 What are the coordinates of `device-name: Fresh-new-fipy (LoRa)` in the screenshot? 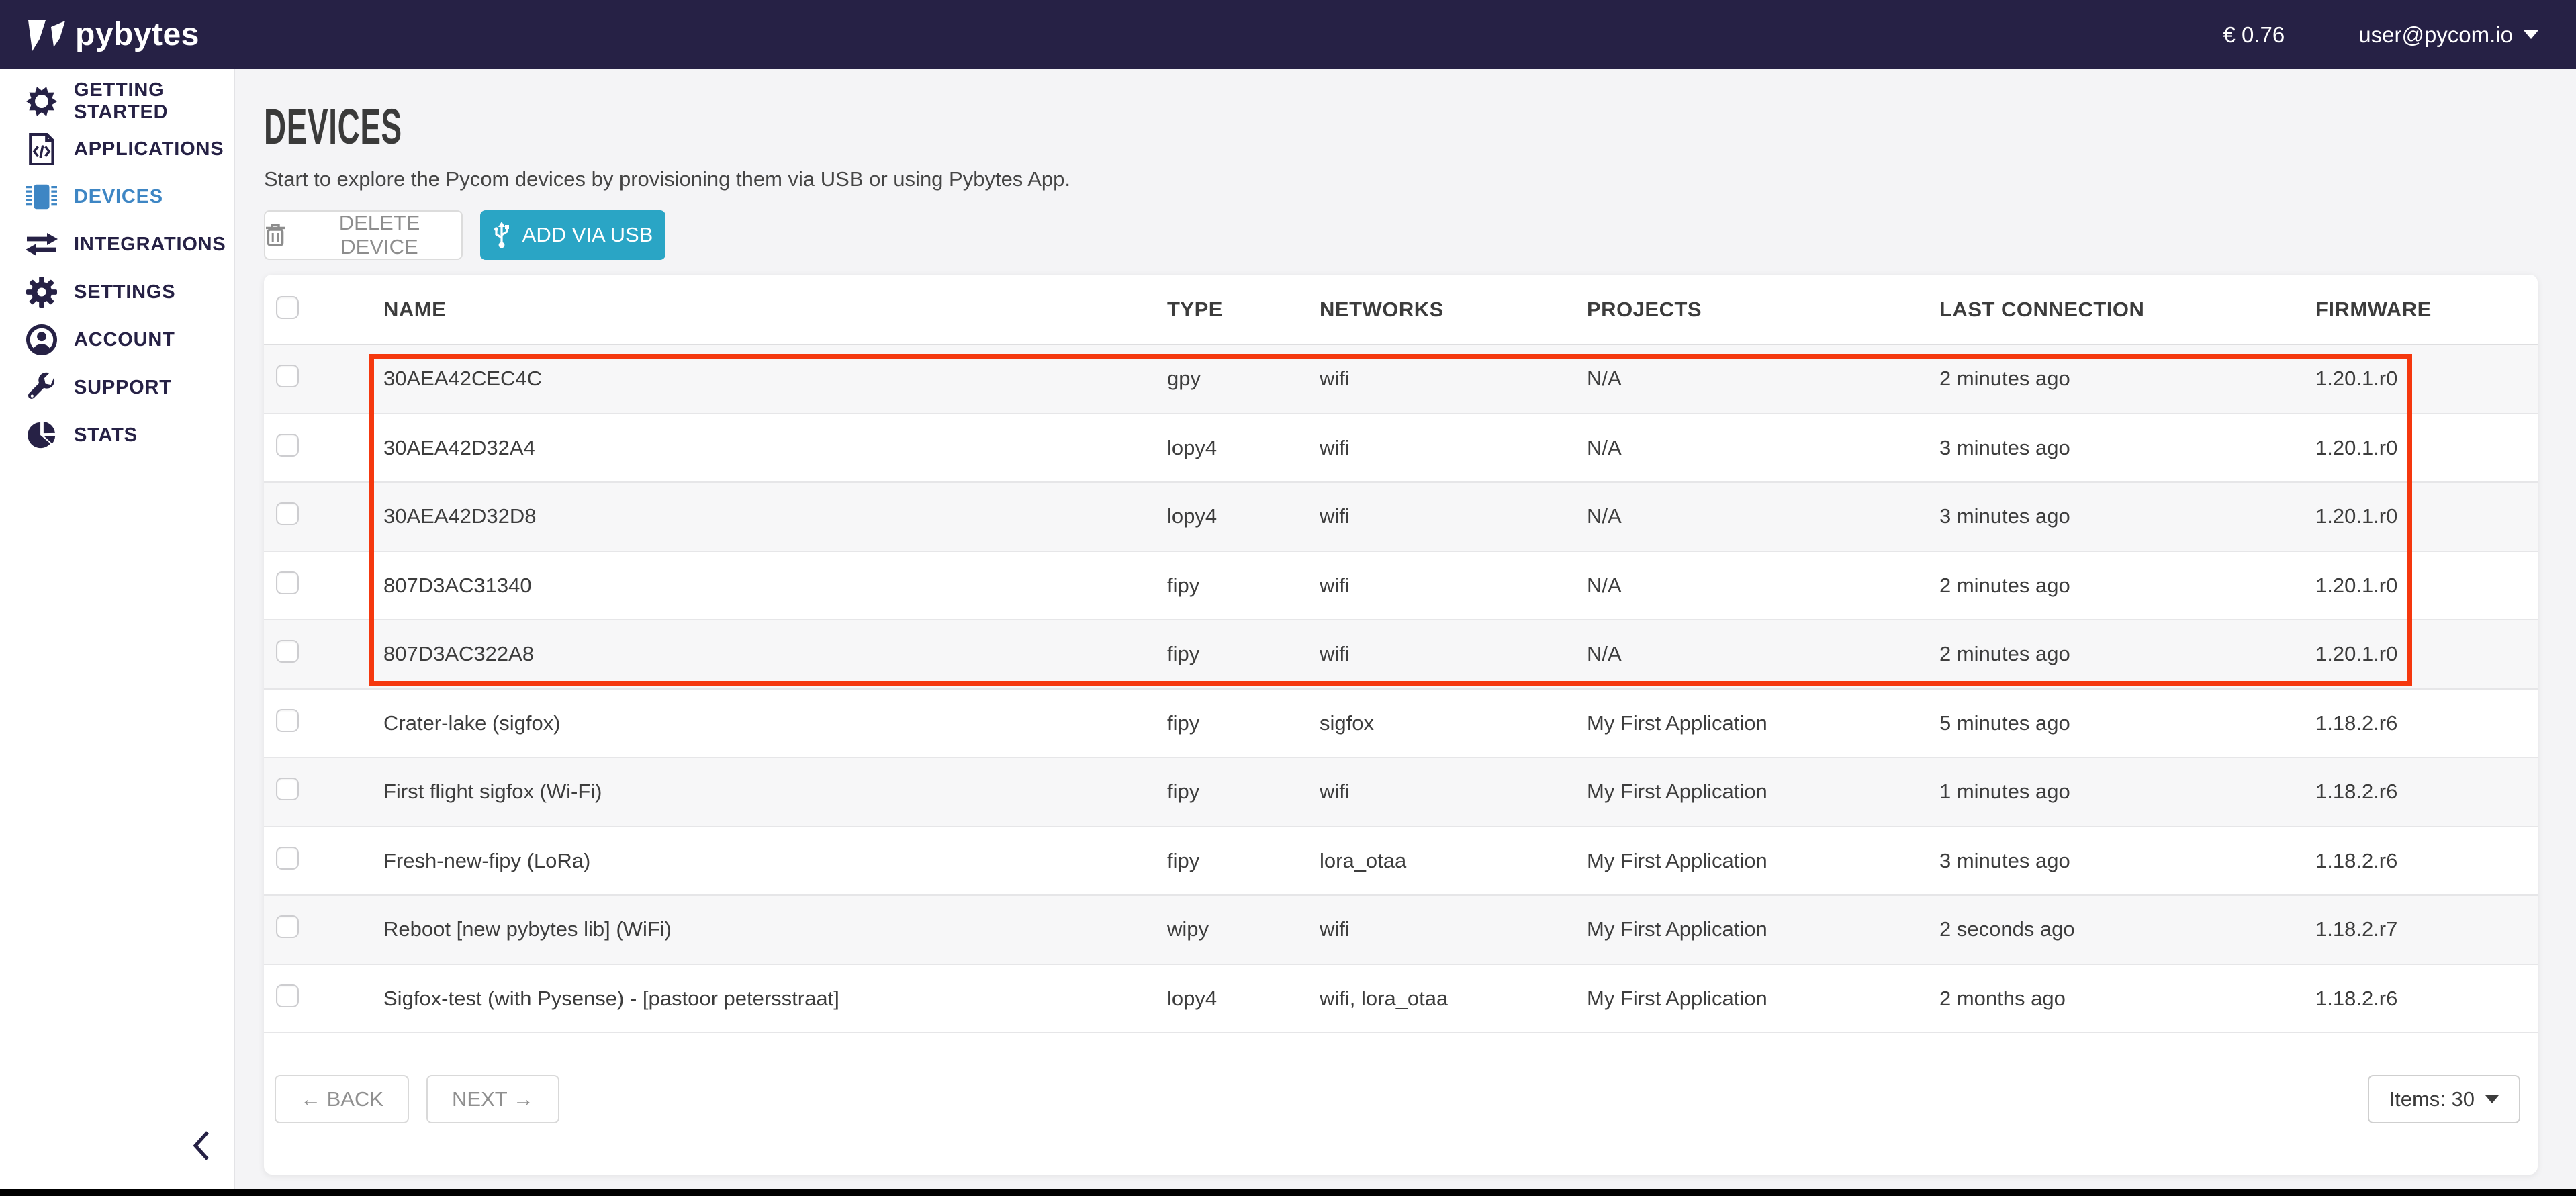 It's located at (487, 860).